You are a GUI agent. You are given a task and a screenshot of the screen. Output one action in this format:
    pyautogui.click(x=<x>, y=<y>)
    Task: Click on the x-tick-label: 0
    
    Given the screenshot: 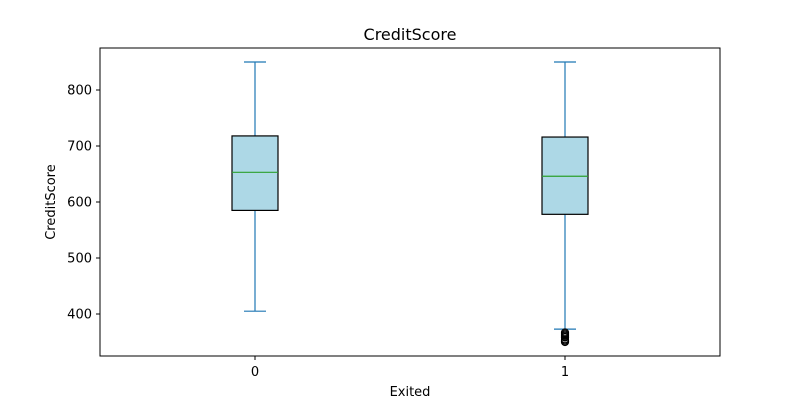 What is the action you would take?
    pyautogui.click(x=255, y=372)
    